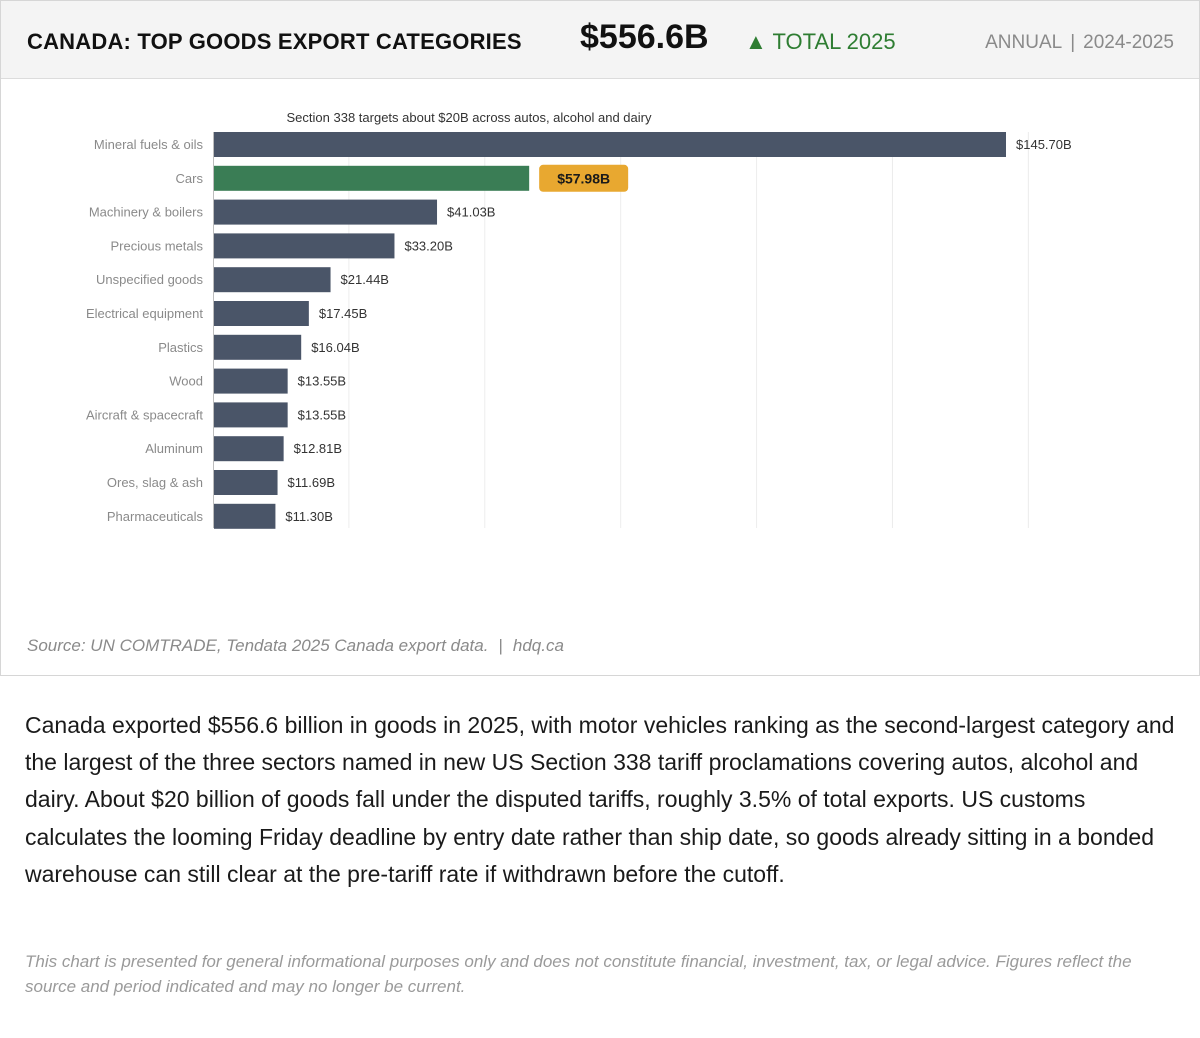 This screenshot has height=1038, width=1200. I want to click on total-badge-label: TOTAL 2025, so click(834, 41).